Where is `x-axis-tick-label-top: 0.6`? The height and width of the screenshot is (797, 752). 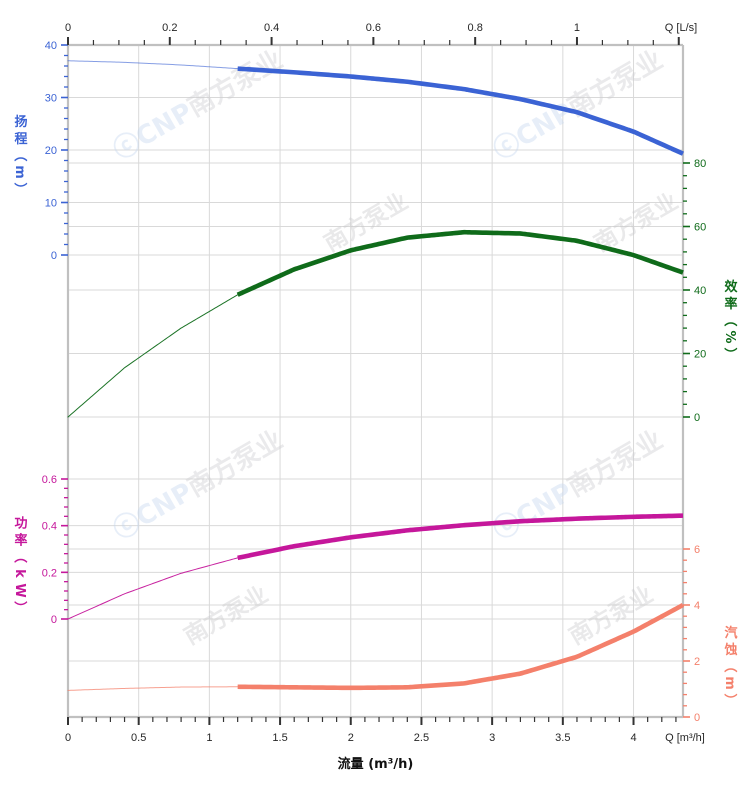
x-axis-tick-label-top: 0.6 is located at coordinates (373, 28).